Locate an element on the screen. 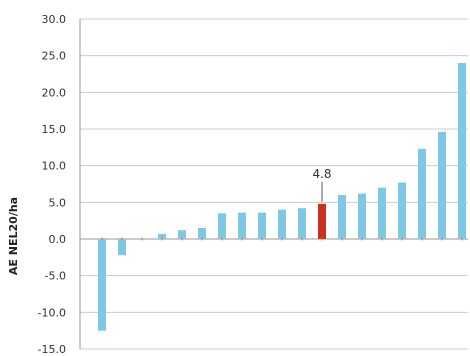 The height and width of the screenshot is (356, 470). y-tick-label: 20.0 is located at coordinates (54, 92).